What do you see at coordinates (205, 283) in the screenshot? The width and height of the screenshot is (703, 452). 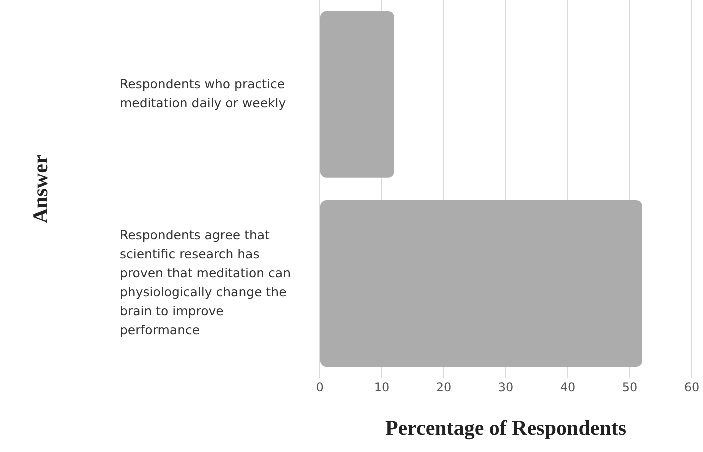 I see `y-tick-label: Respondents agree that scientific research has proven that meditation can physiologically change the brain to improve performance` at bounding box center [205, 283].